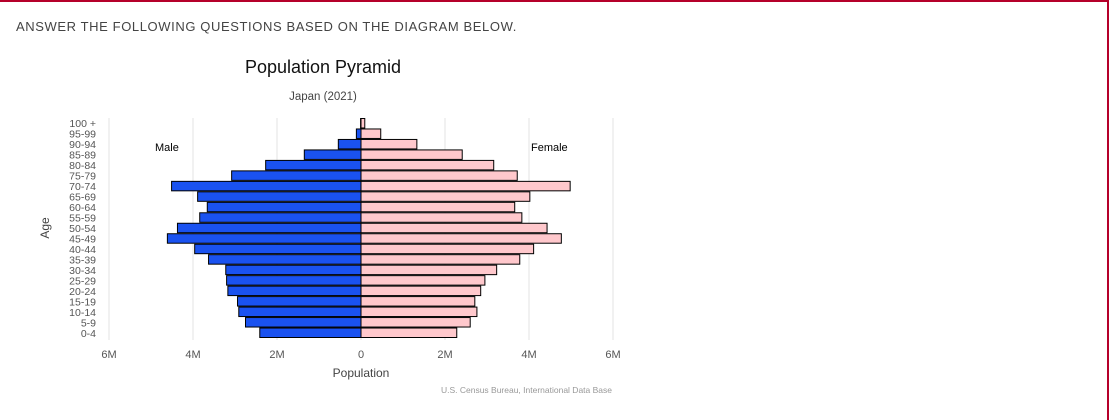  What do you see at coordinates (549, 148) in the screenshot?
I see `legend-female: Female` at bounding box center [549, 148].